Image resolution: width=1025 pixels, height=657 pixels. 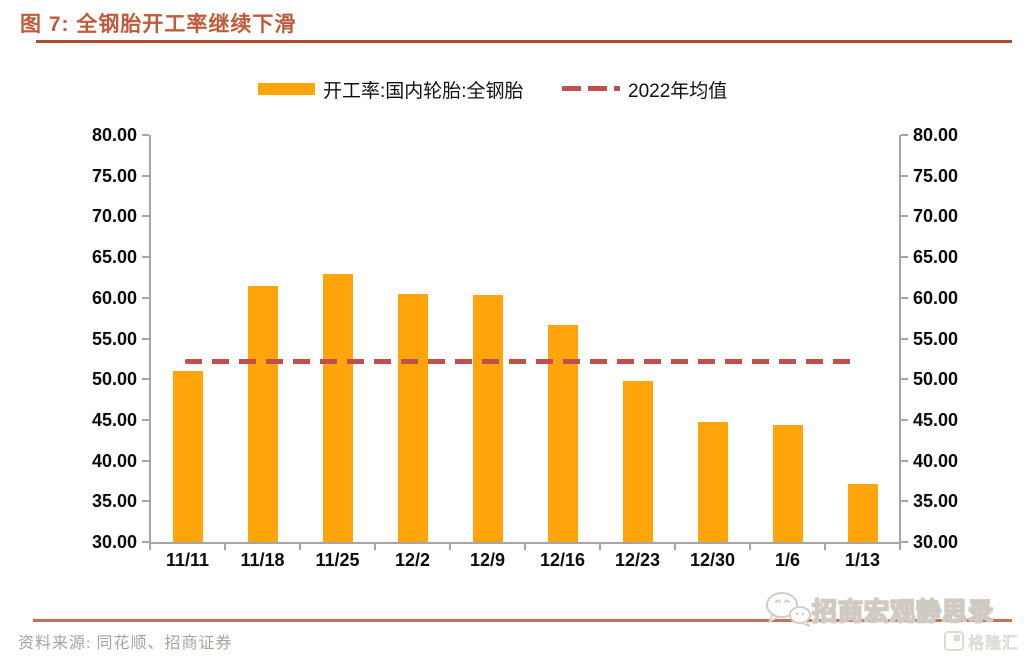 What do you see at coordinates (114, 419) in the screenshot?
I see `y-tick-label-left: 45.00` at bounding box center [114, 419].